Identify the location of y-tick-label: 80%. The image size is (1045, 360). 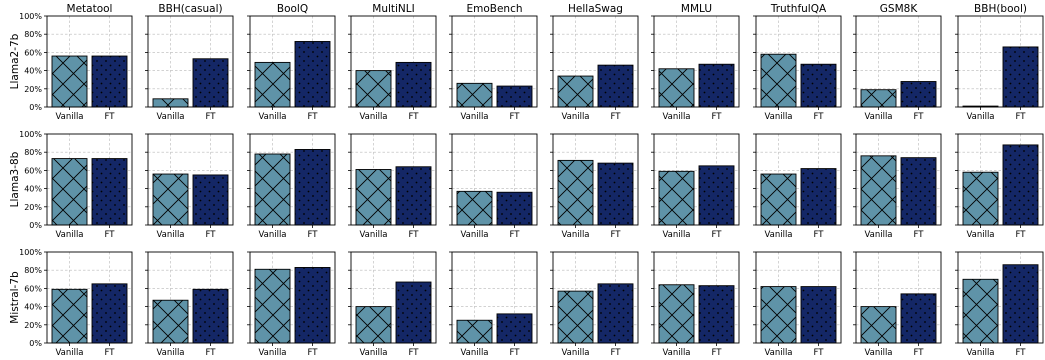
(33, 152).